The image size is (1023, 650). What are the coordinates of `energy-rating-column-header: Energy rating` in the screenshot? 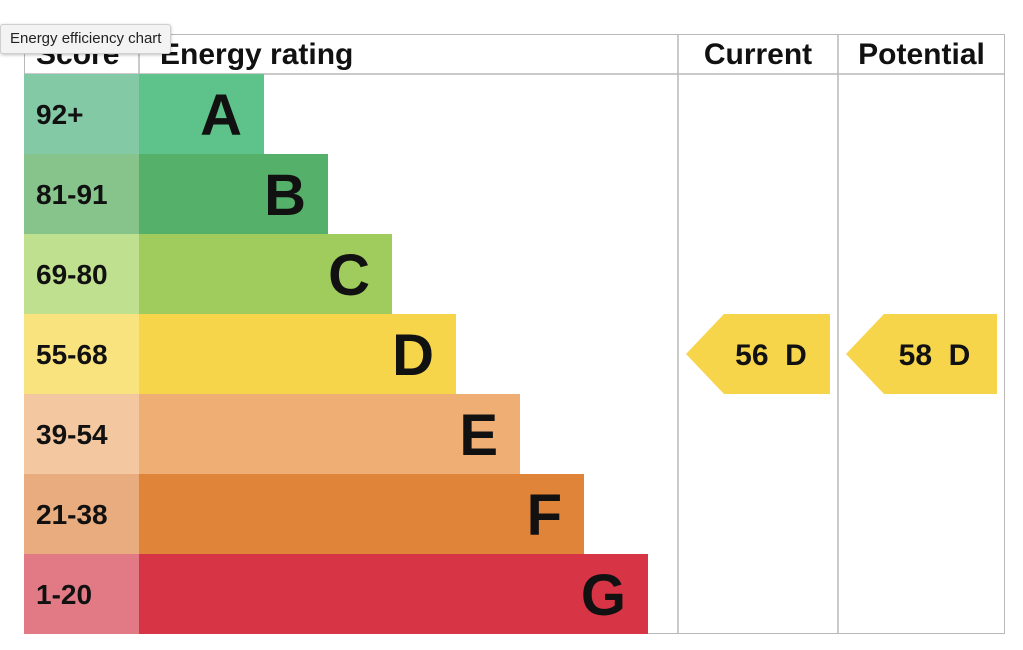 It's located at (257, 54).